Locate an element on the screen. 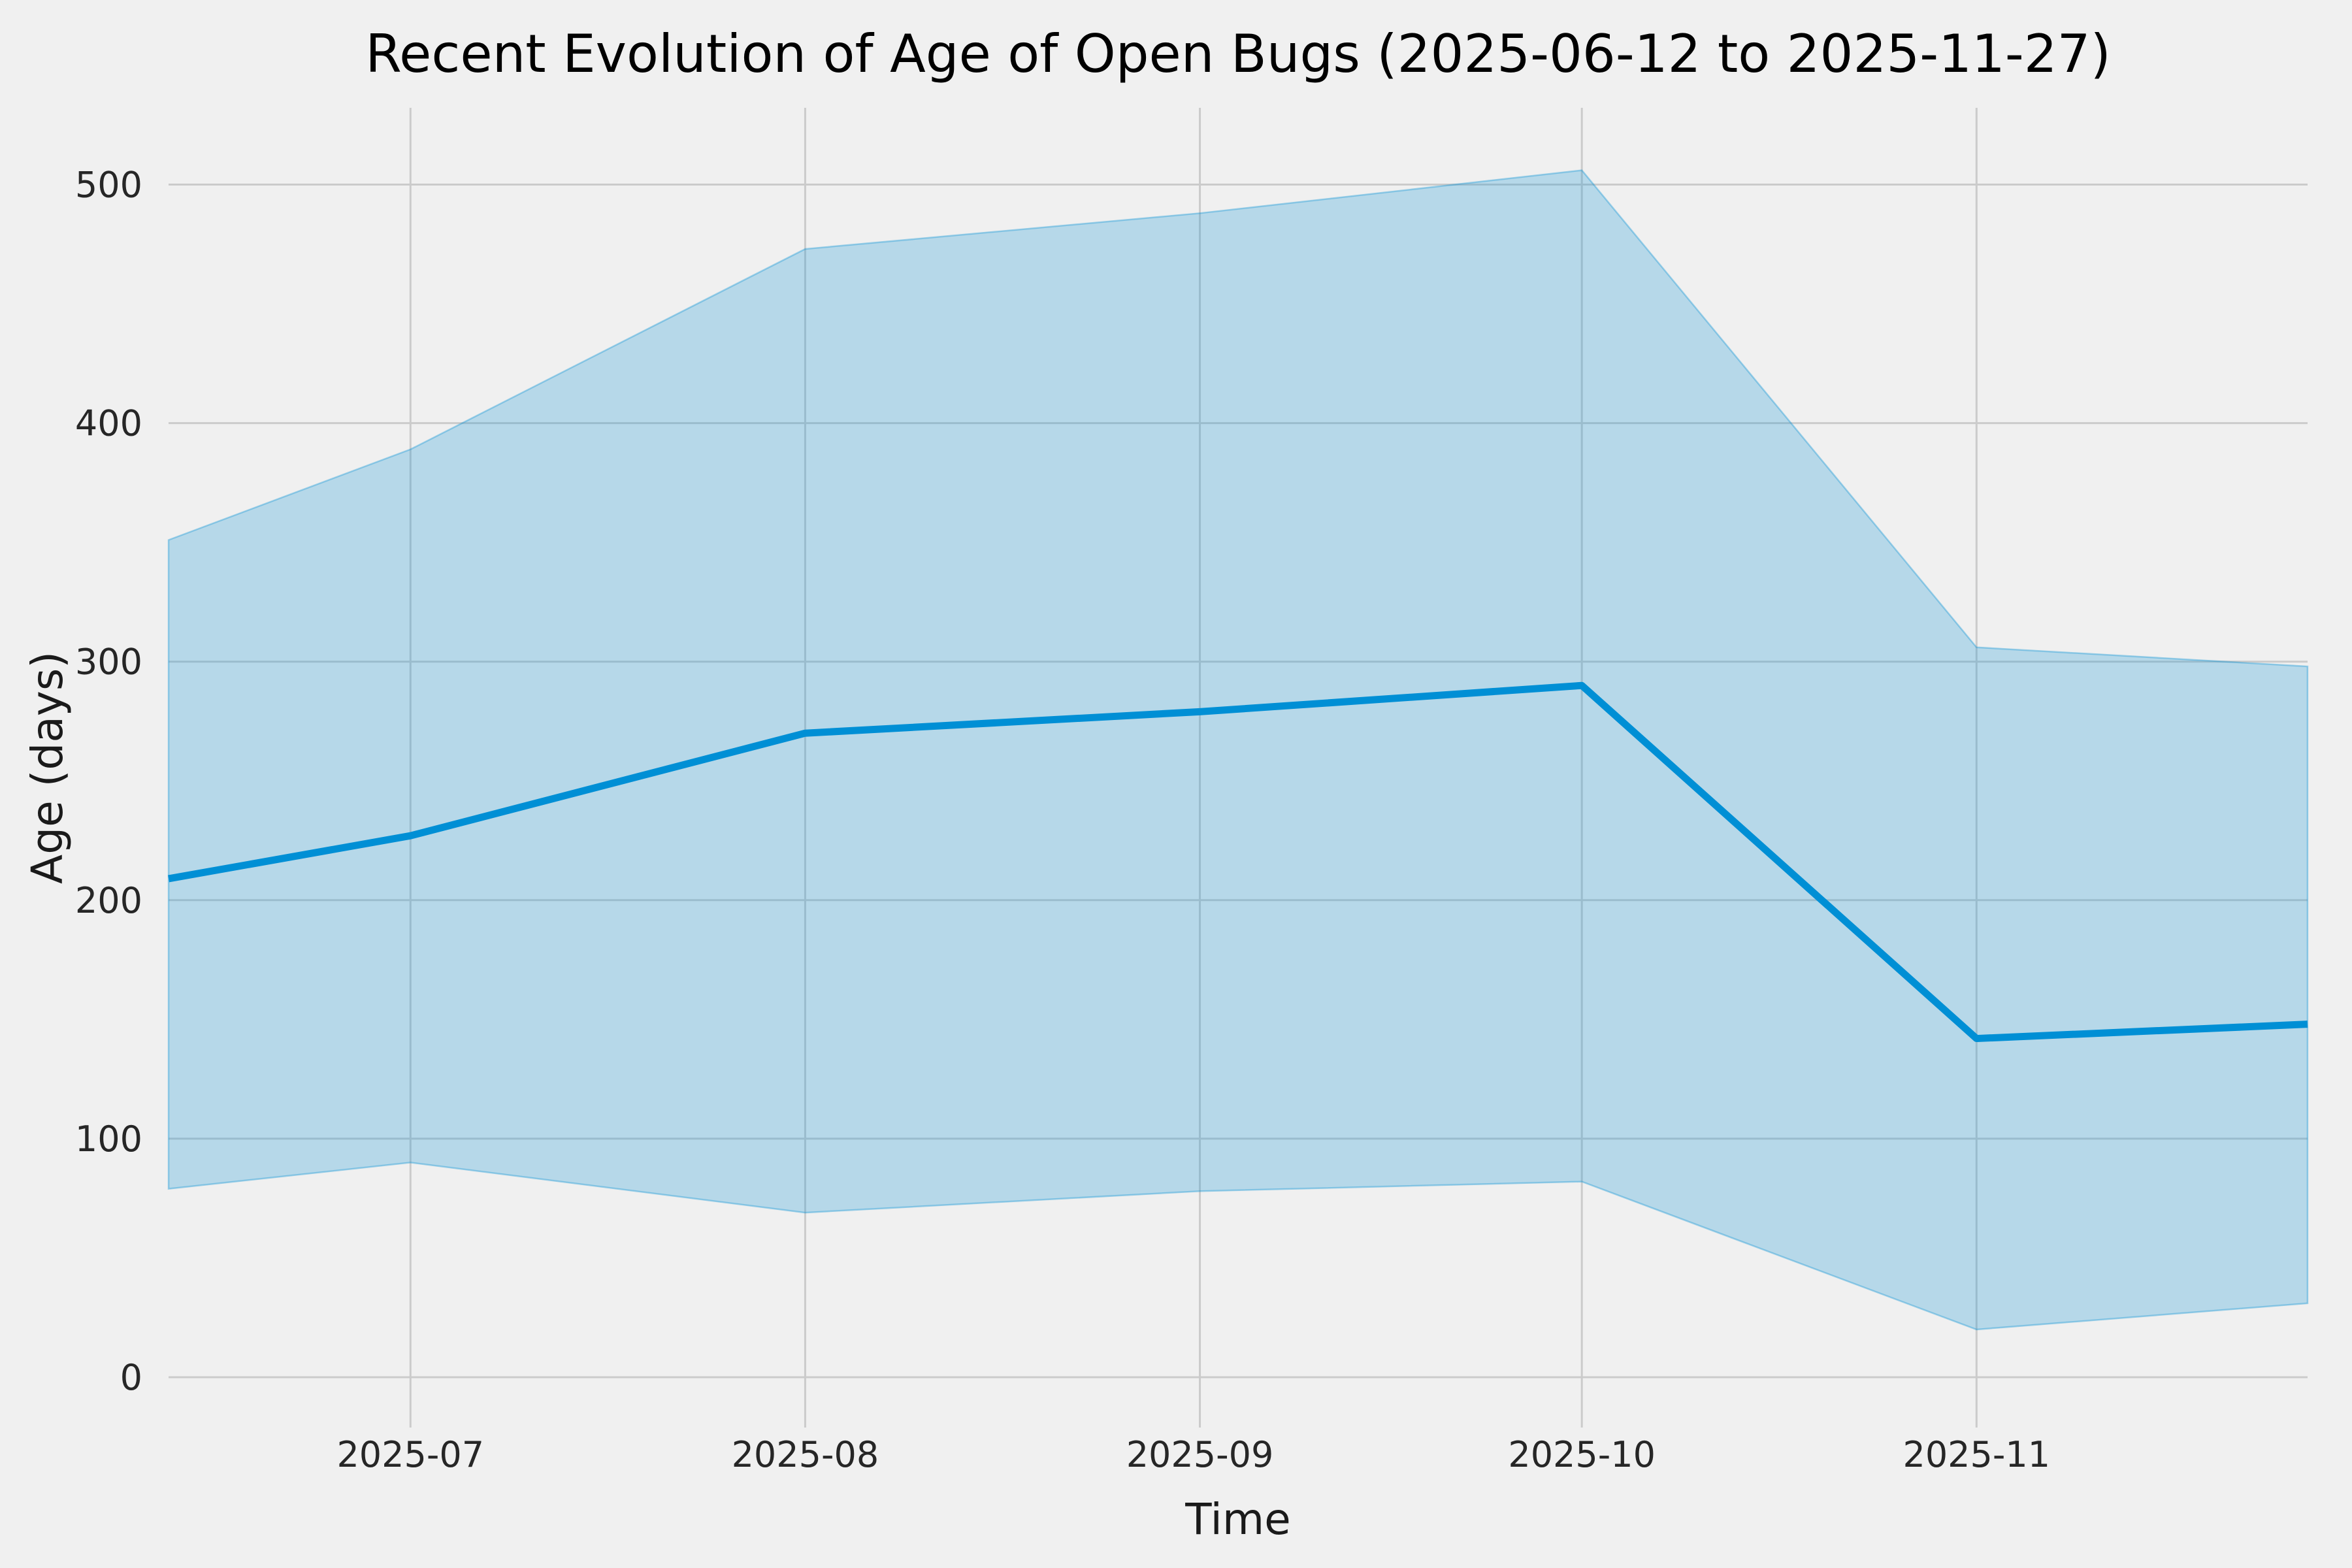 The height and width of the screenshot is (1568, 2352). y-tick-label: 500 is located at coordinates (108, 185).